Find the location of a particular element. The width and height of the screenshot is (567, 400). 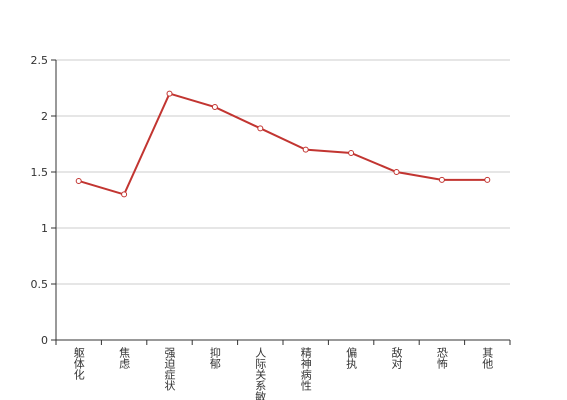

x-tick-label: 抑郁 is located at coordinates (214, 357).